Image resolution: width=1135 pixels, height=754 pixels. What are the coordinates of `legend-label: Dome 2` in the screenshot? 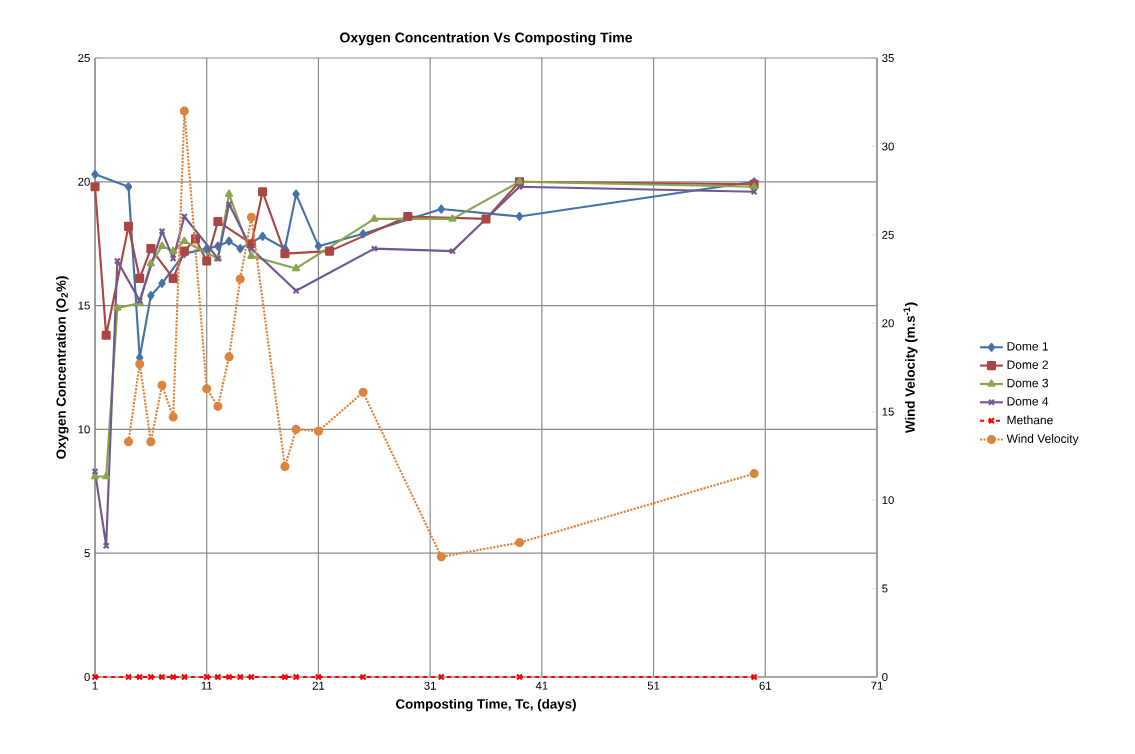 It's located at (1027, 364).